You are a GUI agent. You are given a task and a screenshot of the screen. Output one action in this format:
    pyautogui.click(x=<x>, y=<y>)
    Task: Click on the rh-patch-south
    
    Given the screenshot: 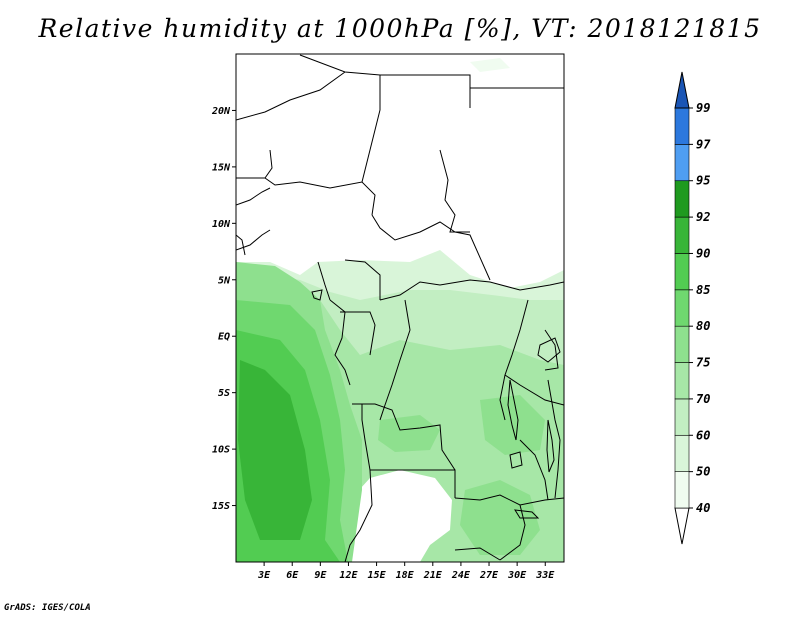 What is the action you would take?
    pyautogui.click(x=500, y=517)
    